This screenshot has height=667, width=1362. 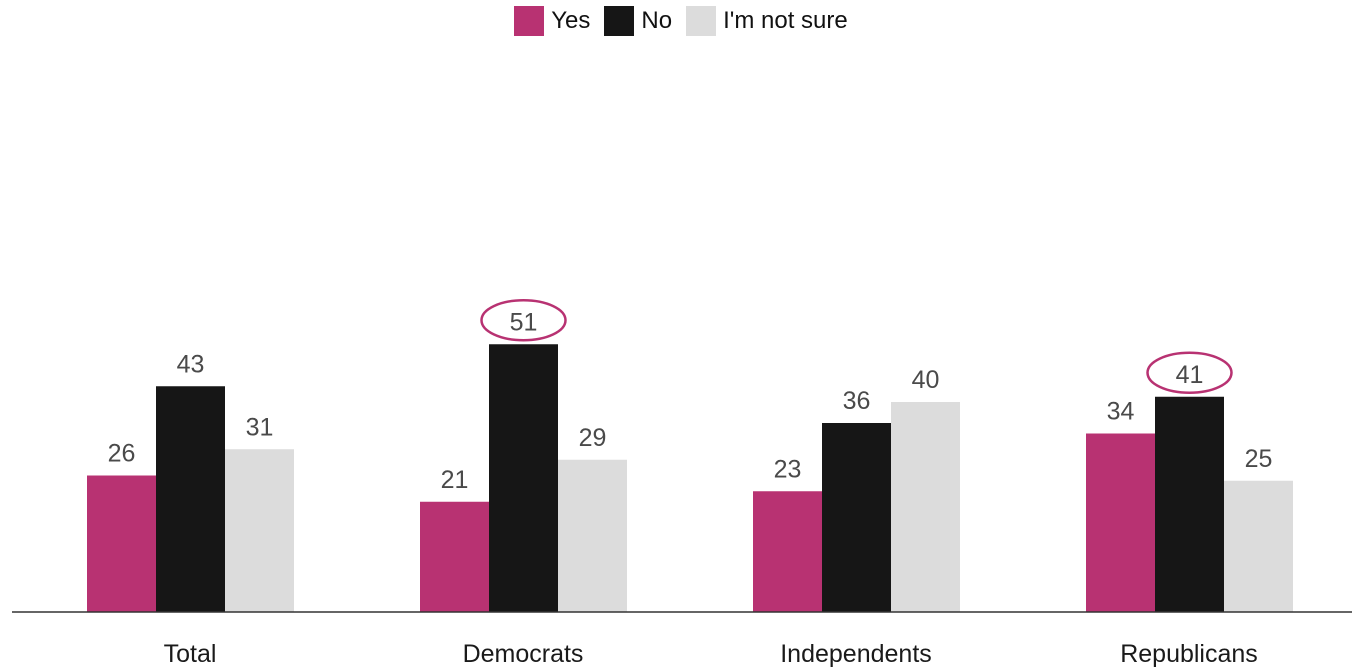 I want to click on bar-independents-i-m-not-sure, so click(x=925, y=507).